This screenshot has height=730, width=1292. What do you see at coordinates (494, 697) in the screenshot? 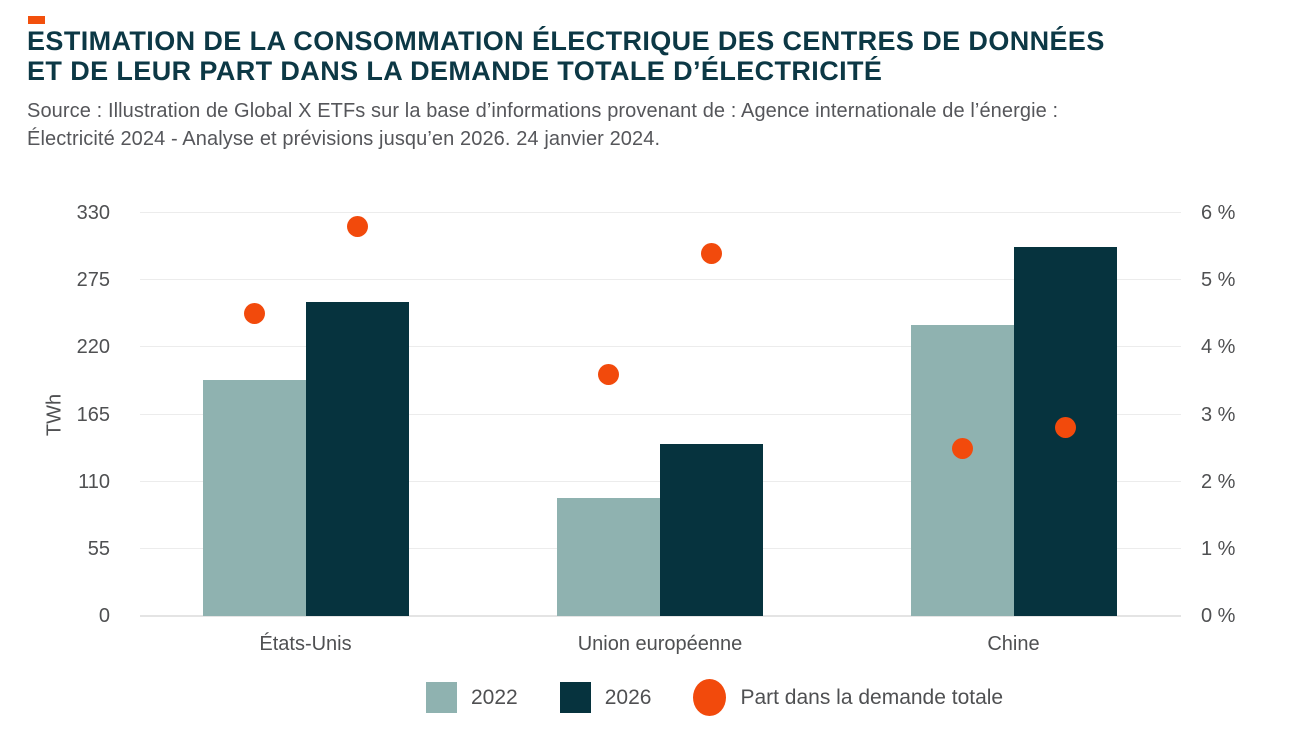
I see `legend-label-2022: 2022` at bounding box center [494, 697].